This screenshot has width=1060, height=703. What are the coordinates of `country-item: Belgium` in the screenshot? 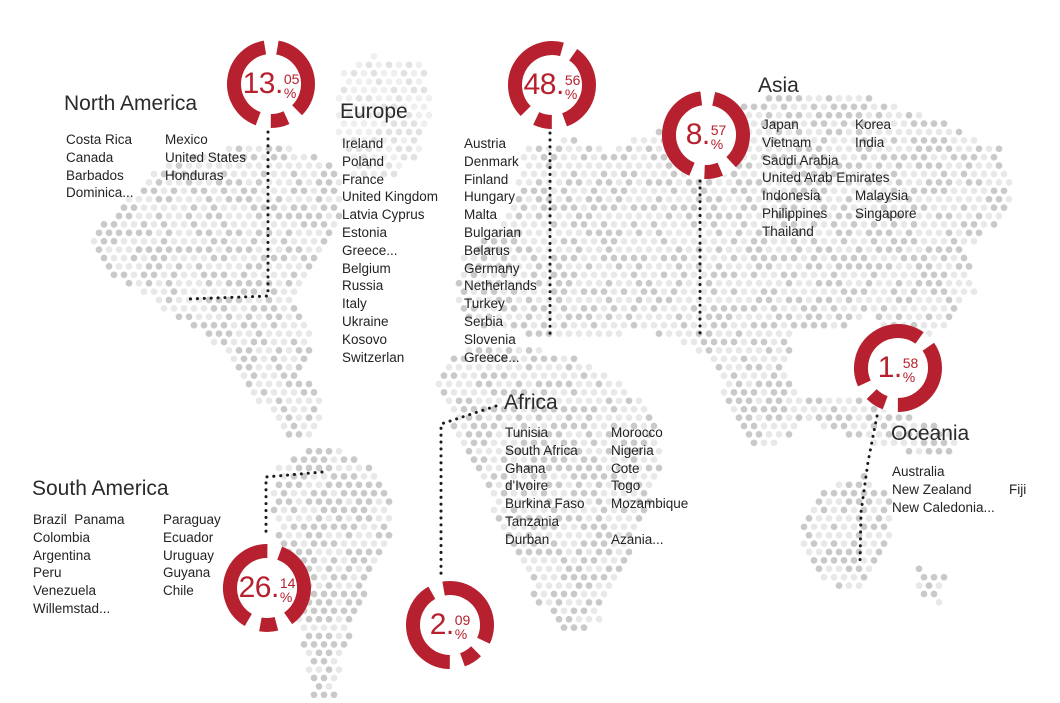 It's located at (366, 268).